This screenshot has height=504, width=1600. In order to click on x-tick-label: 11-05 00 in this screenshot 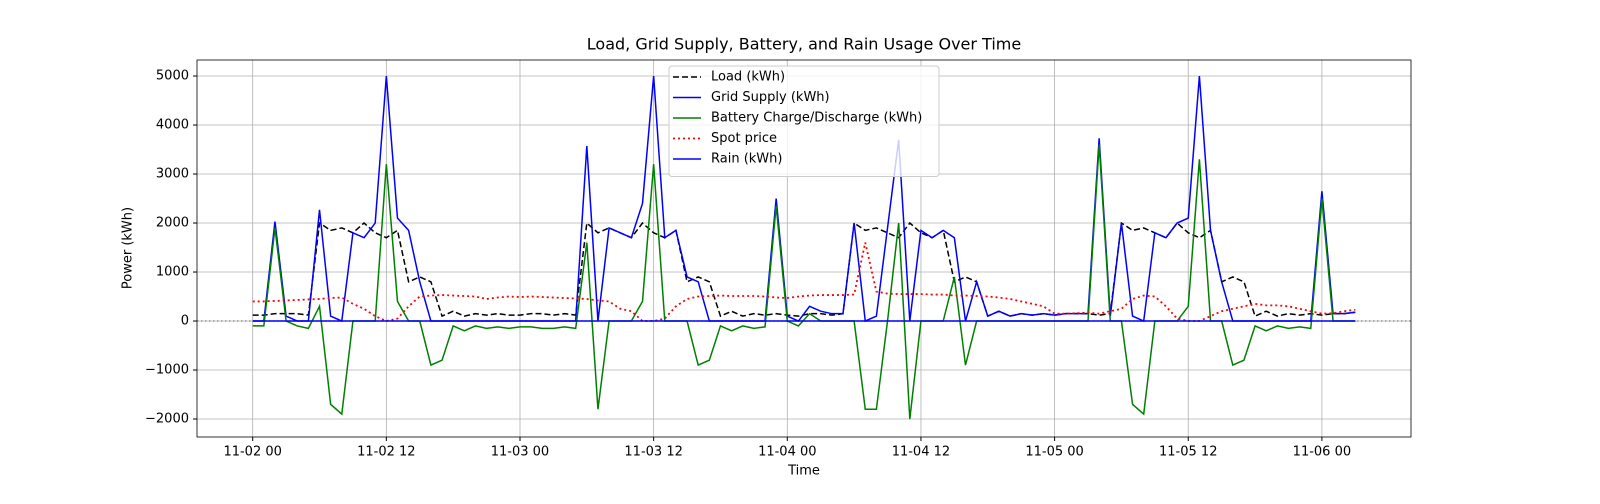, I will do `click(1054, 452)`.